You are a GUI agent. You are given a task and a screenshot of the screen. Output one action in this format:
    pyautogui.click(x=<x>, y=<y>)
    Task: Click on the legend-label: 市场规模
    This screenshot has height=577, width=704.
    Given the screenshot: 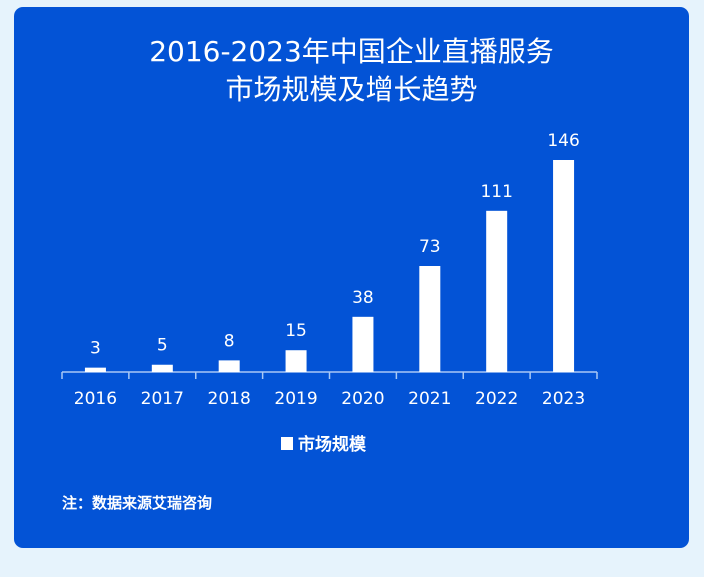 What is the action you would take?
    pyautogui.click(x=332, y=444)
    